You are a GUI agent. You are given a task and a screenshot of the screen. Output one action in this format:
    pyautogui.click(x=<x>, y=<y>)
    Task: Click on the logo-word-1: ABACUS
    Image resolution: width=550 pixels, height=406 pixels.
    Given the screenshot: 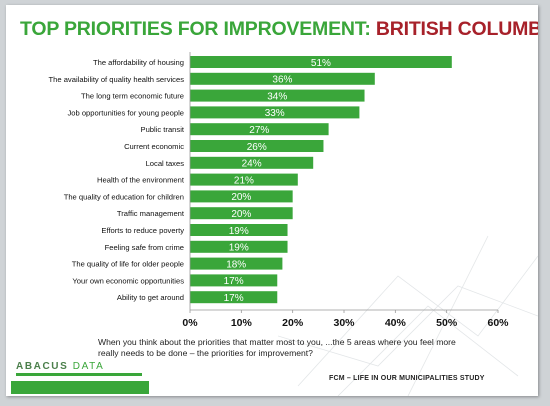 What is the action you would take?
    pyautogui.click(x=42, y=366)
    